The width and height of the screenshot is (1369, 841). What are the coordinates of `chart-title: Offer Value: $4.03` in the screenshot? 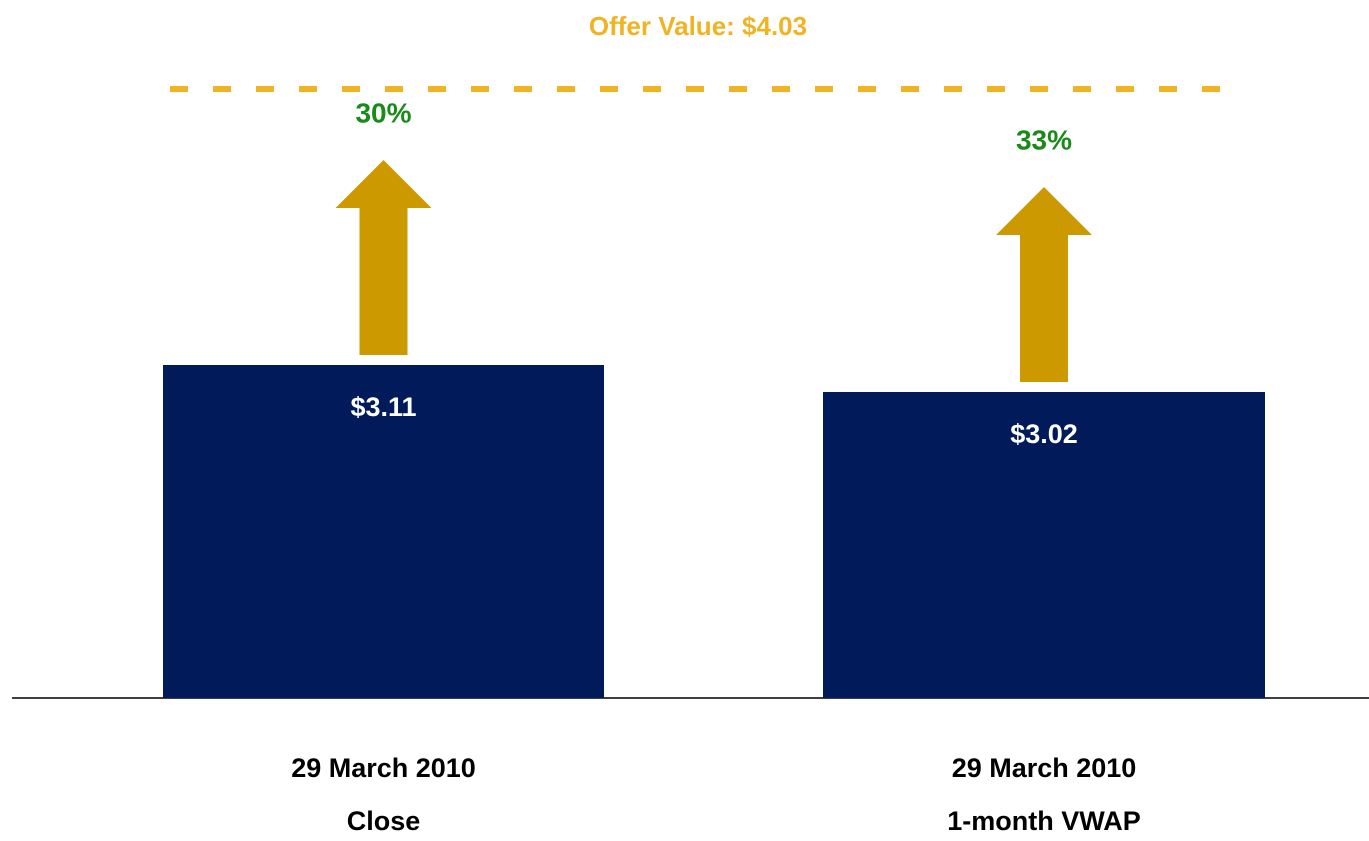 It's located at (698, 26).